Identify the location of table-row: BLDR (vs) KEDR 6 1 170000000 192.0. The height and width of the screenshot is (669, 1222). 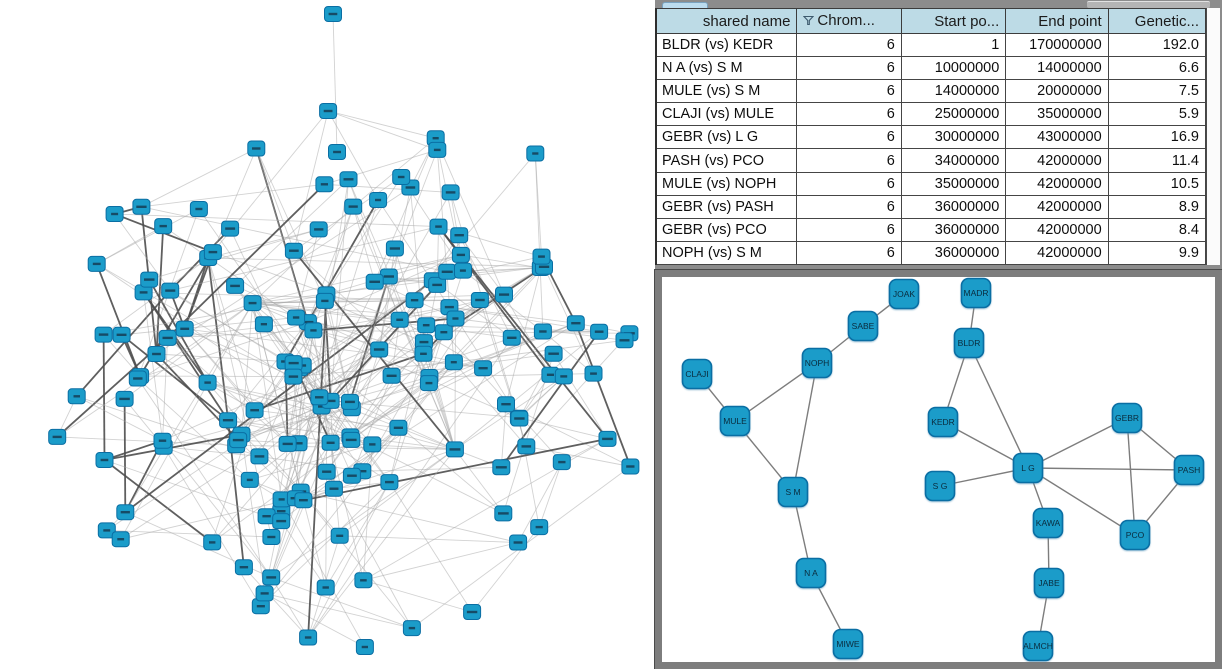
(931, 45).